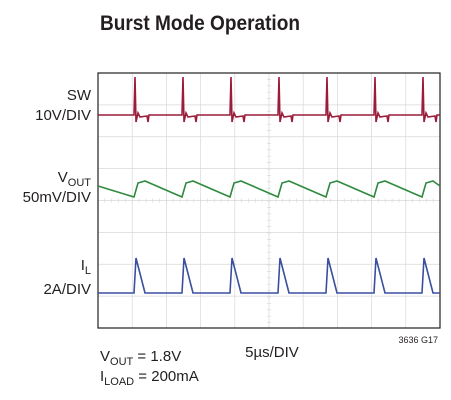  Describe the element at coordinates (119, 382) in the screenshot. I see `condition-sub: LOAD` at that location.